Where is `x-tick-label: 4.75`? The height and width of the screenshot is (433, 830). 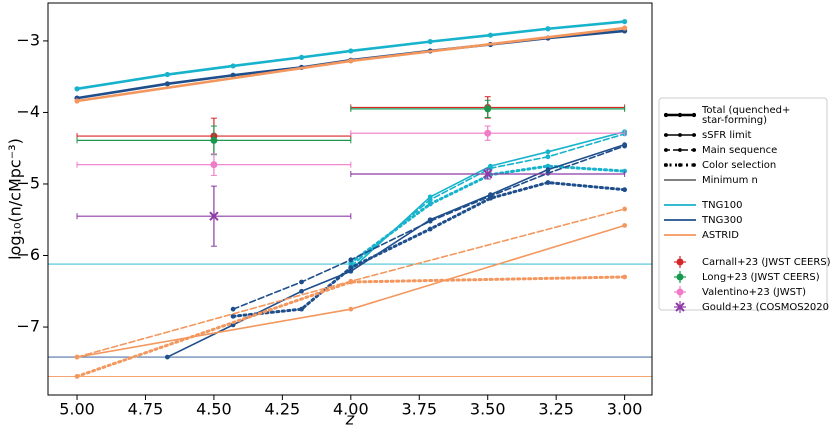 x-tick-label: 4.75 is located at coordinates (146, 409).